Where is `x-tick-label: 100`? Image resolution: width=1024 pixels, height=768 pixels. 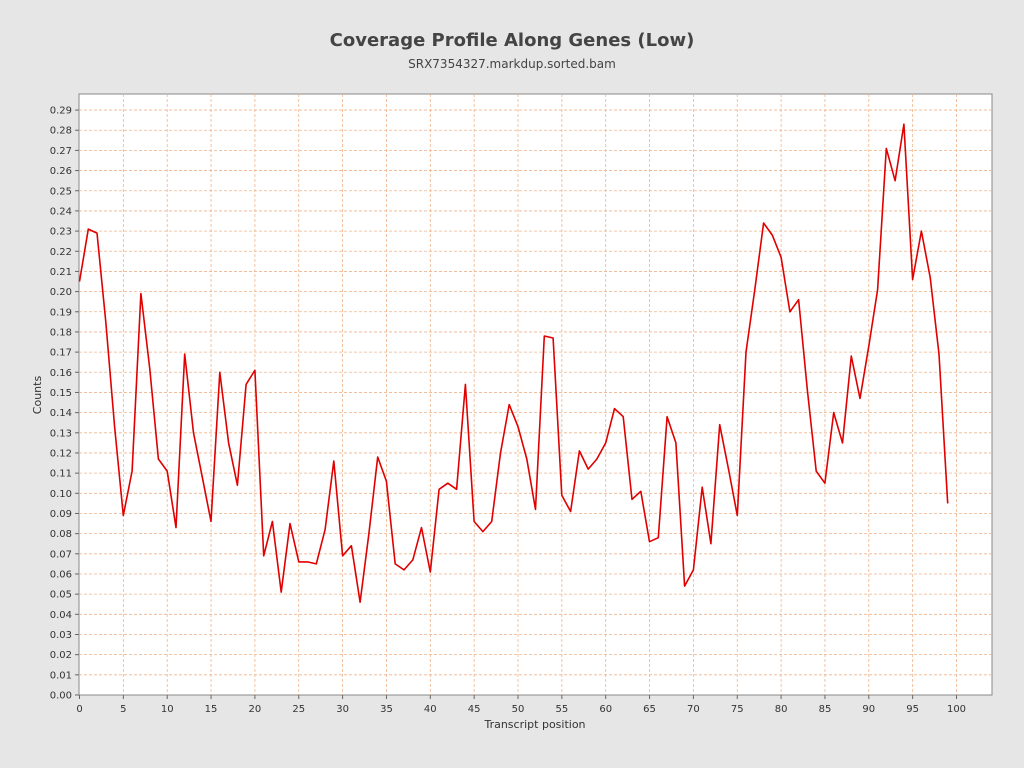
x-tick-label: 100 is located at coordinates (956, 709).